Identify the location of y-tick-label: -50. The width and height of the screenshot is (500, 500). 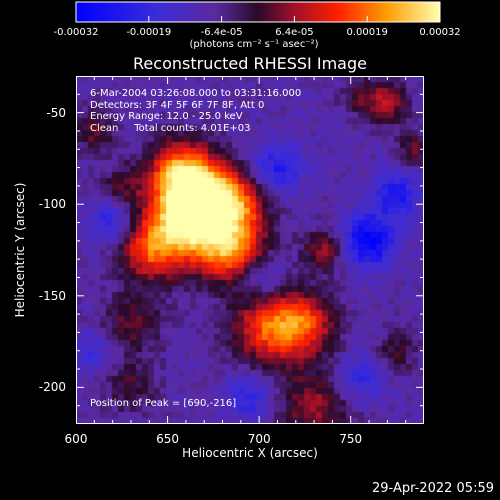
(56, 112).